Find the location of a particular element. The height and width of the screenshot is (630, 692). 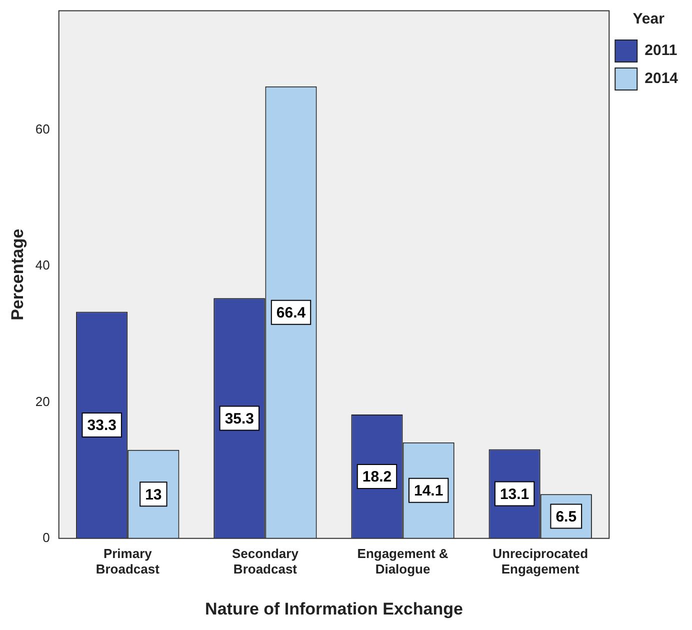

legend-title: Year is located at coordinates (648, 19).